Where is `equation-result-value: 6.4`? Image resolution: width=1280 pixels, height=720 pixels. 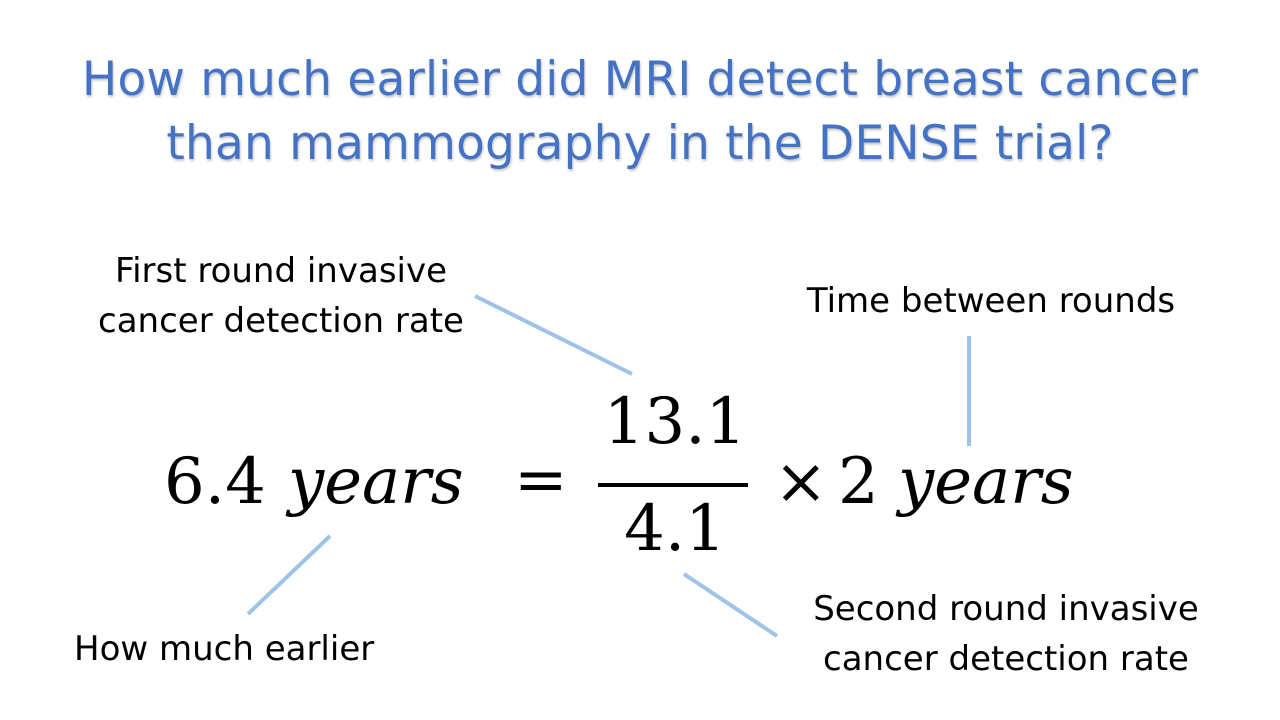 equation-result-value: 6.4 is located at coordinates (215, 482).